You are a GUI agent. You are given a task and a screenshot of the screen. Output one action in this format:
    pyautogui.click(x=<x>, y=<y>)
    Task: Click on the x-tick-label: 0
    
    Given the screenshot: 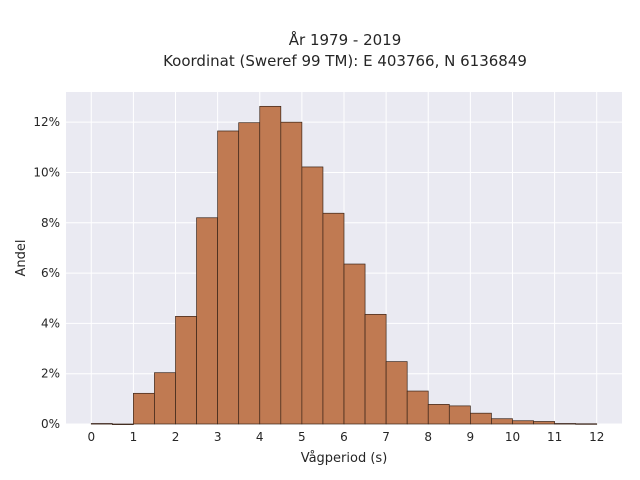 What is the action you would take?
    pyautogui.click(x=91, y=437)
    